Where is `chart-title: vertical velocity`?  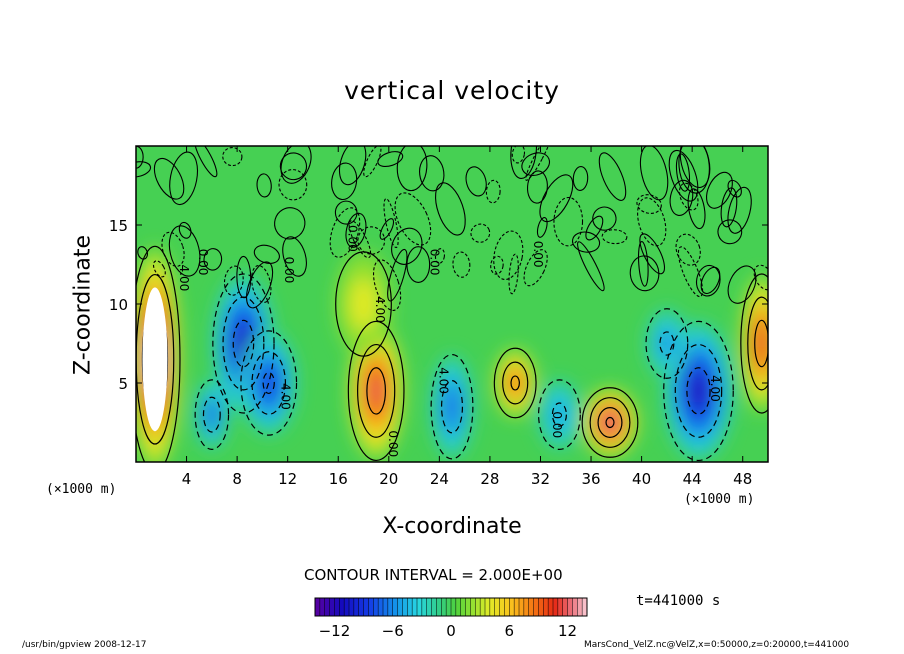 chart-title: vertical velocity is located at coordinates (452, 90).